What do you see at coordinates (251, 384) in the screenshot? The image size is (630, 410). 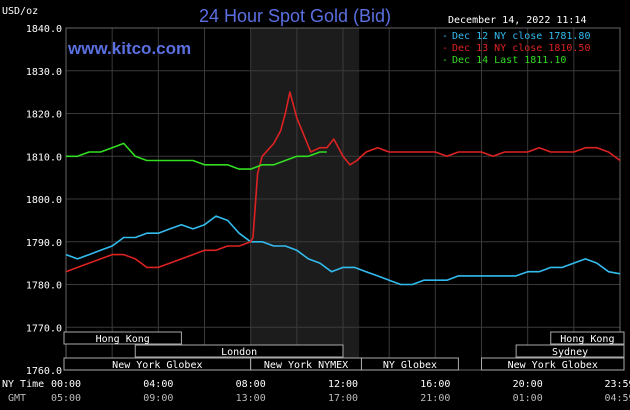 I see `x-tick-label: 08:00` at bounding box center [251, 384].